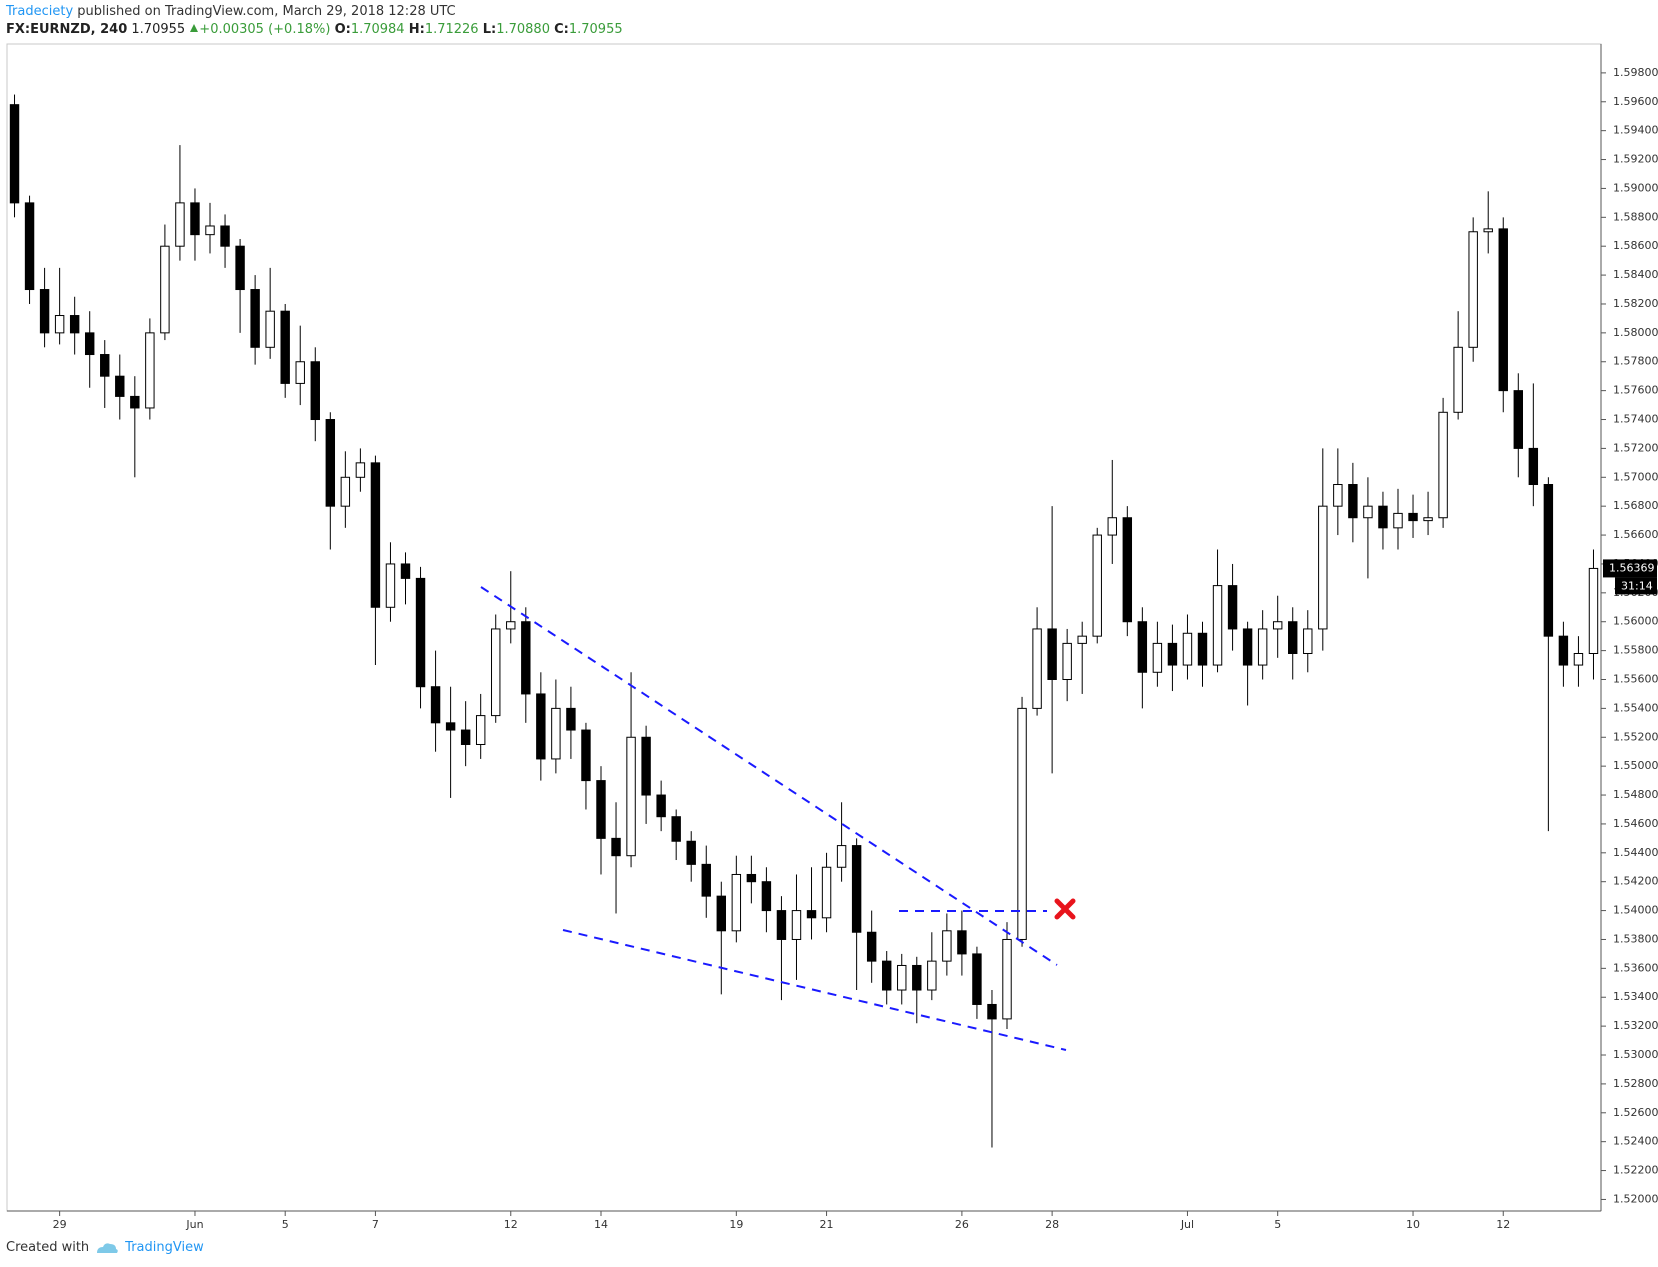  I want to click on lower-trendline, so click(814, 990).